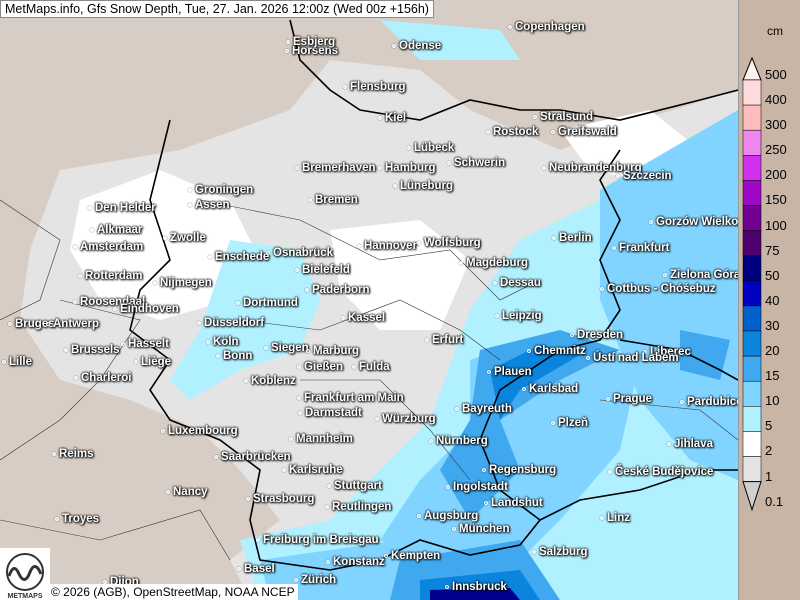  I want to click on city-name: Amsterdam, so click(112, 247).